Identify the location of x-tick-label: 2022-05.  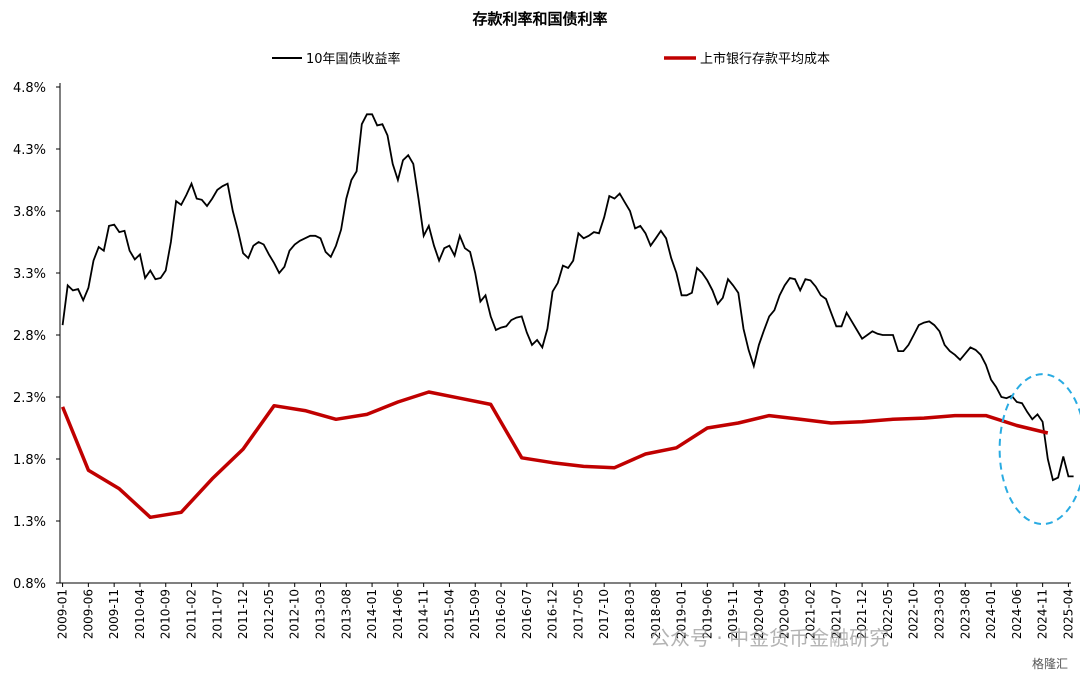
(888, 614).